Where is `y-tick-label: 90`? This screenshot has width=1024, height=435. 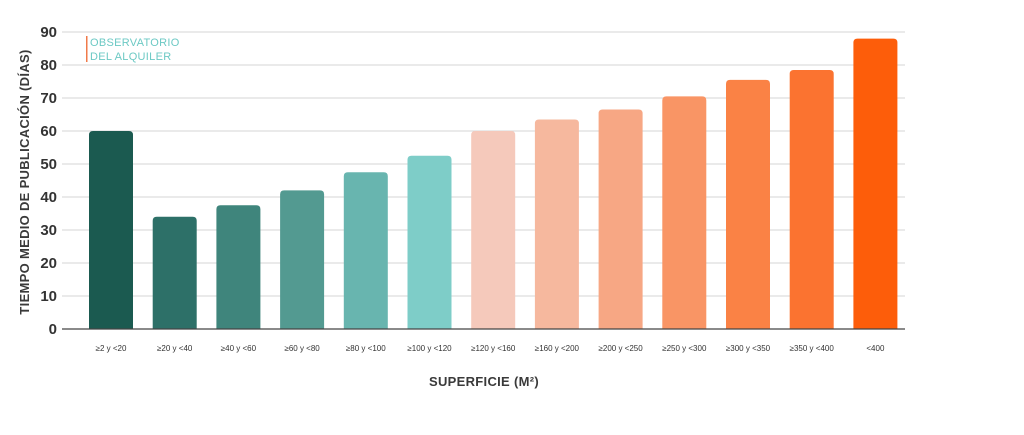 y-tick-label: 90 is located at coordinates (48, 32).